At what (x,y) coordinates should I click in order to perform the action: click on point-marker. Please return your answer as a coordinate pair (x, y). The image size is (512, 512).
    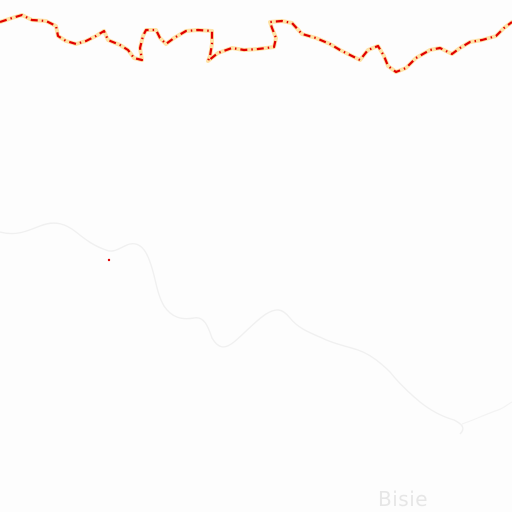
    Looking at the image, I should click on (109, 260).